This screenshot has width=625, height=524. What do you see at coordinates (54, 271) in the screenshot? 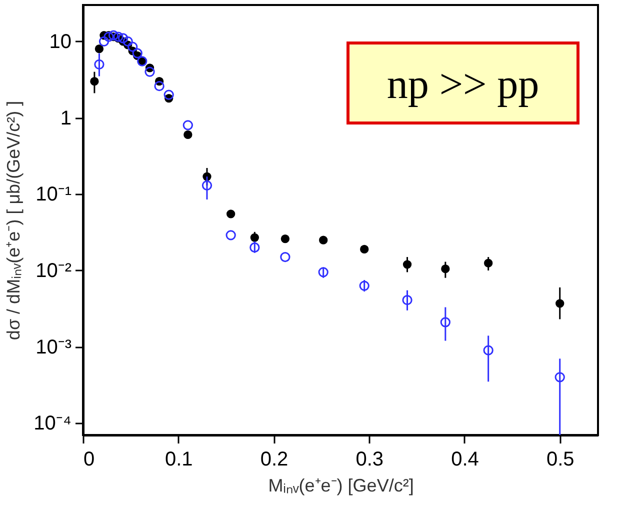
I see `y-tick-label: 10⁻²` at bounding box center [54, 271].